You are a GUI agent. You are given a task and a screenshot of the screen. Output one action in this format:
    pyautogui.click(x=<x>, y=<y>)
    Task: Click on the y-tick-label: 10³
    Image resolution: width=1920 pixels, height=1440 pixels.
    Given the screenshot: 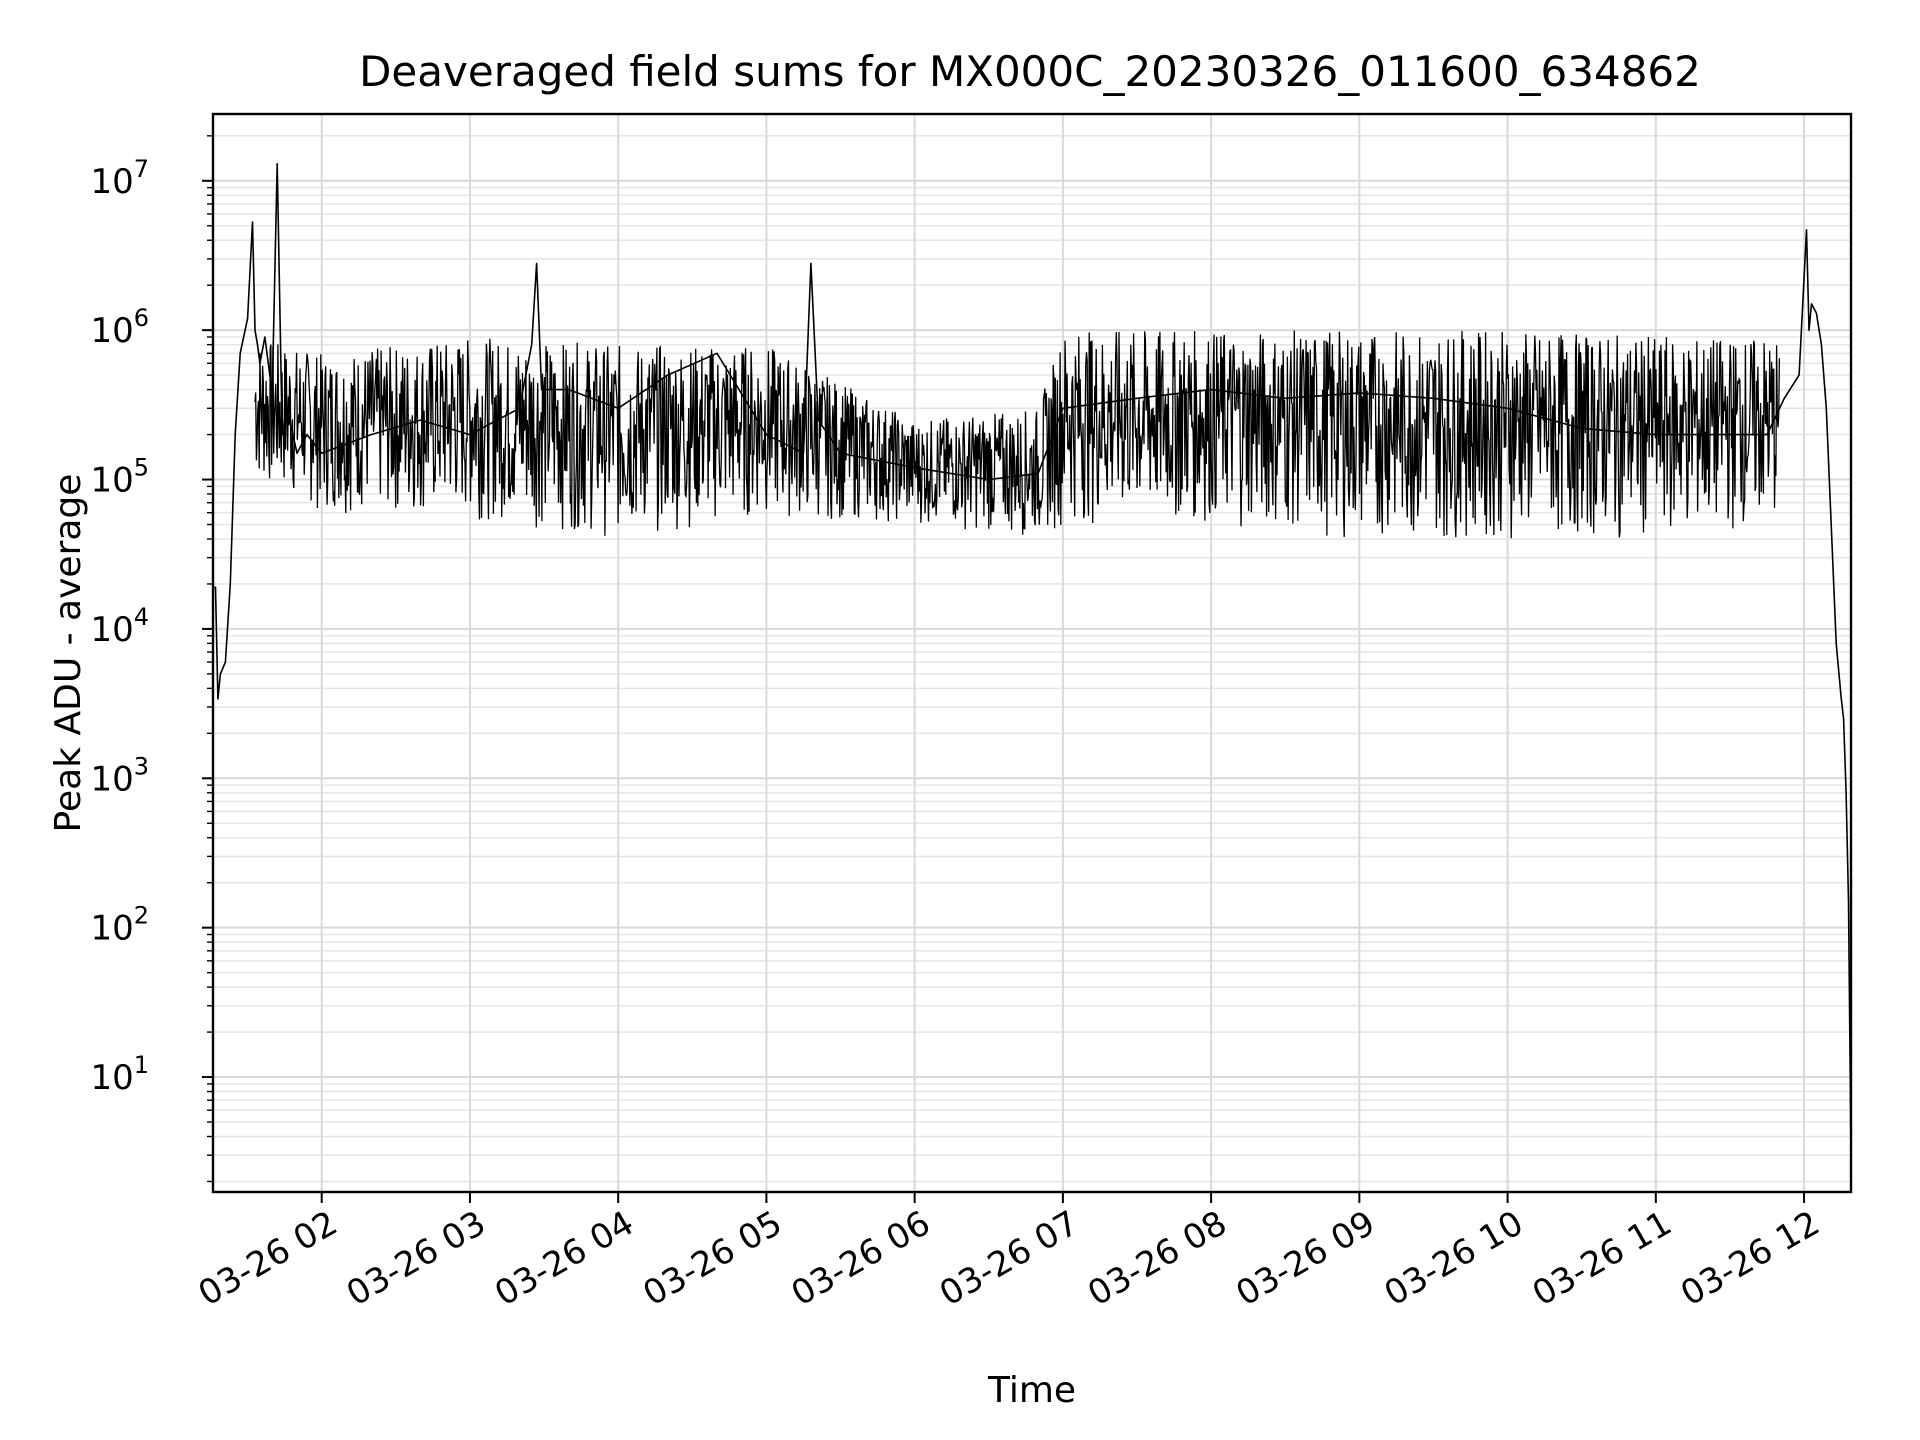 What is the action you would take?
    pyautogui.click(x=119, y=775)
    